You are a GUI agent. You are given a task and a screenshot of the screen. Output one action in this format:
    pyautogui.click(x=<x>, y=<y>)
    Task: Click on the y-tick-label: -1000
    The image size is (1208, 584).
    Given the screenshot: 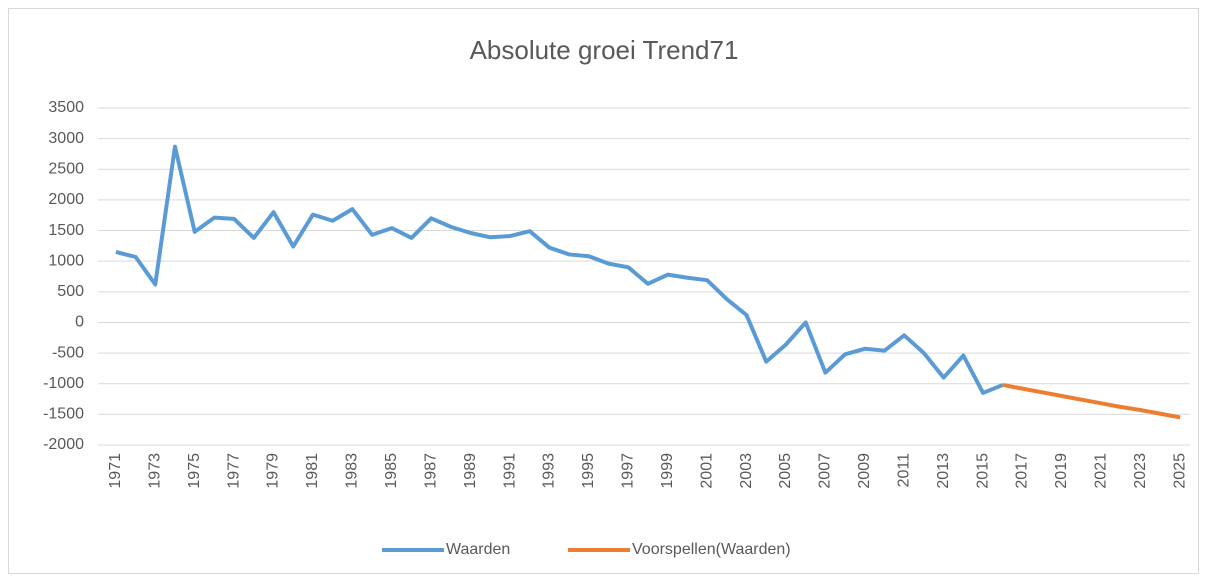 What is the action you would take?
    pyautogui.click(x=63, y=383)
    